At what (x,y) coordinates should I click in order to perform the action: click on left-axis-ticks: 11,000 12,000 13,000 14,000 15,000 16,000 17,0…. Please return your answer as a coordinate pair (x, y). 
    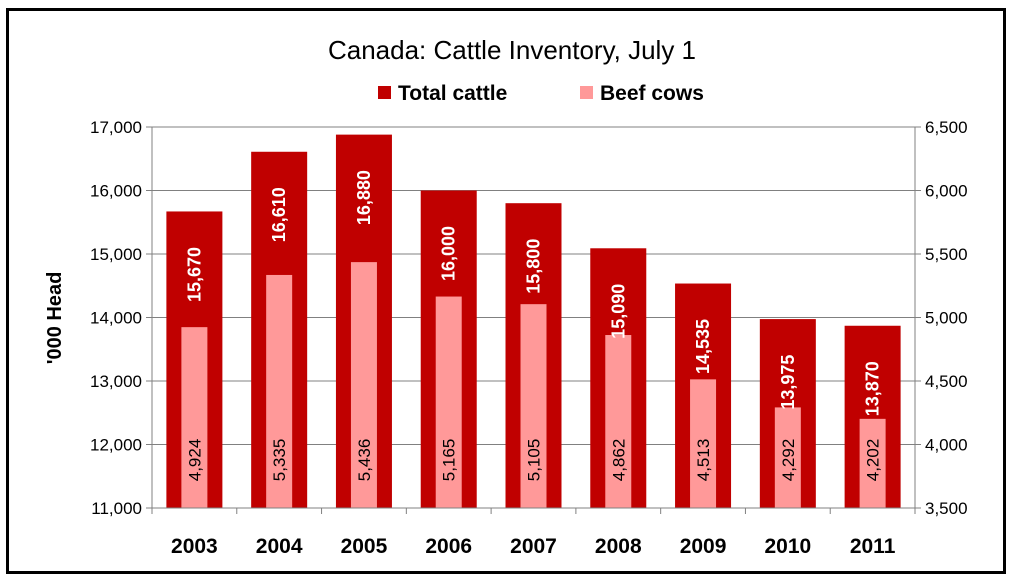
    Looking at the image, I should click on (121, 318).